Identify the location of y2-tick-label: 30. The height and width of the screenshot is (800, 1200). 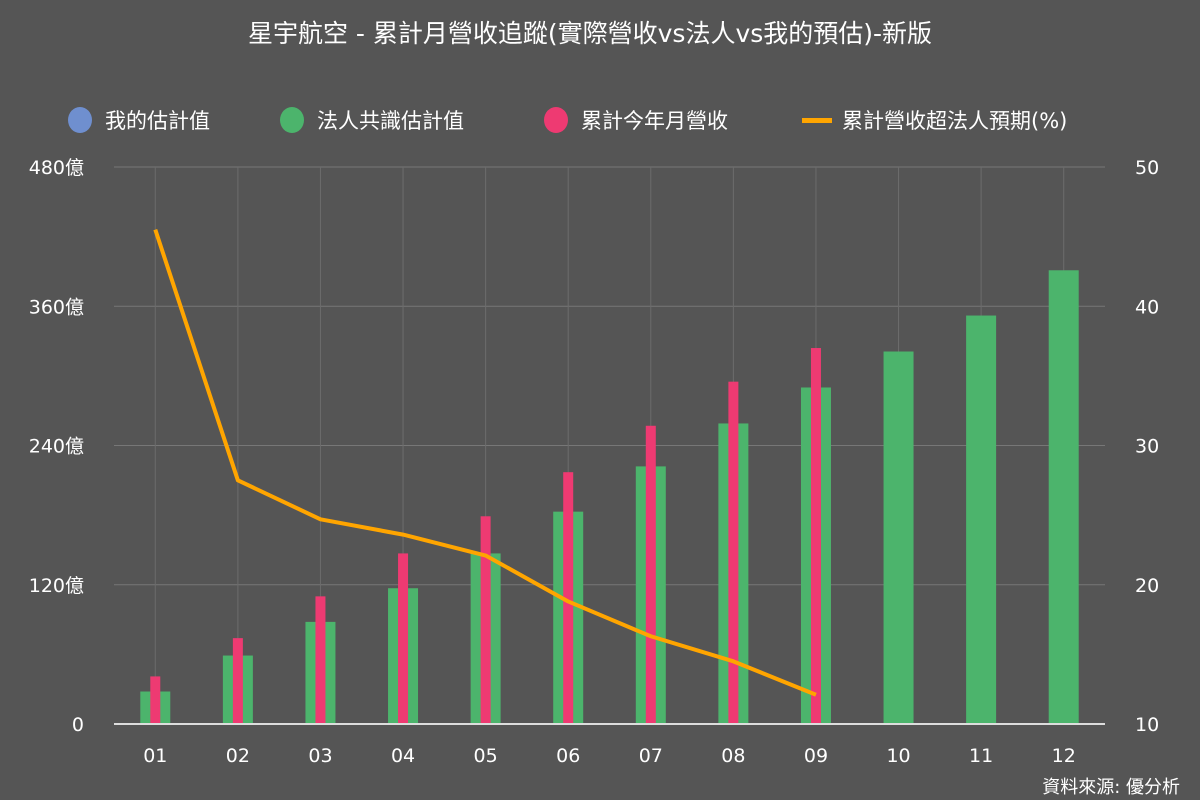
(1147, 447).